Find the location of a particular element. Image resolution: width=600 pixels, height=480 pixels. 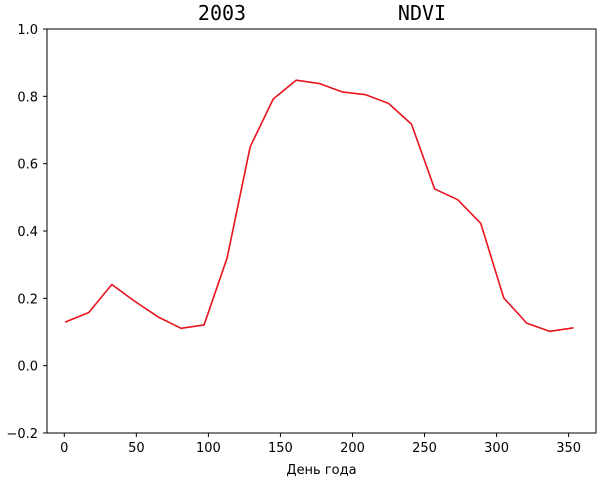

y-tick-label: 0.6 is located at coordinates (27, 165).